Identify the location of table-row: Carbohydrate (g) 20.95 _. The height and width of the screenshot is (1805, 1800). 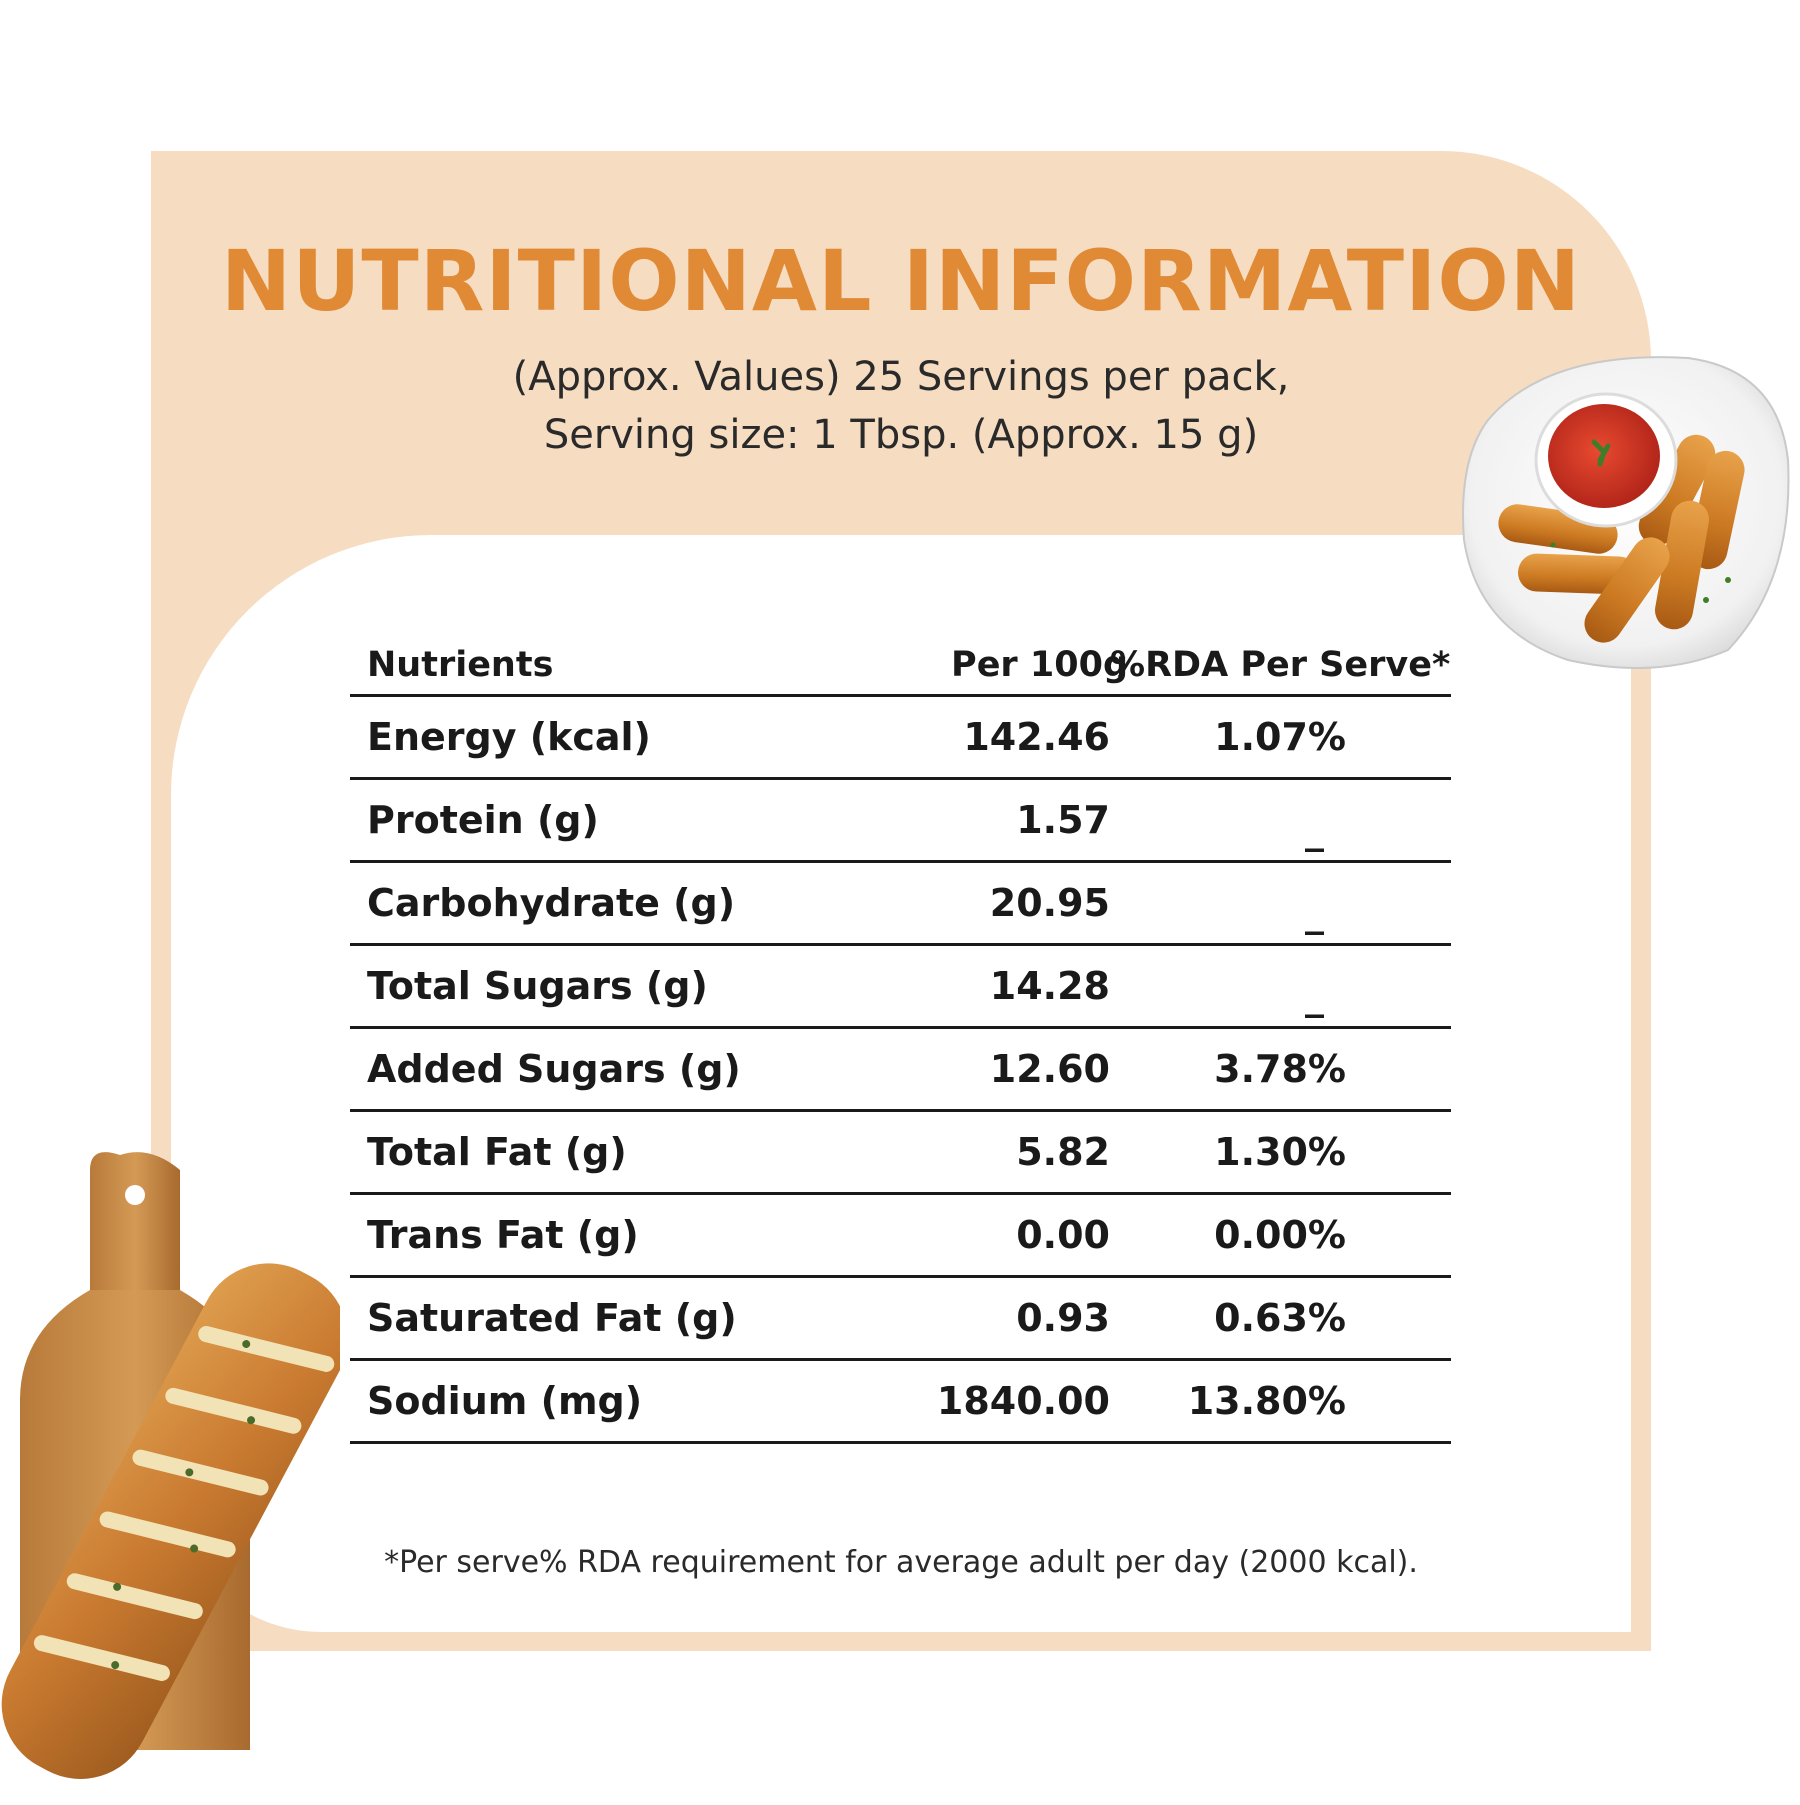
(900, 904).